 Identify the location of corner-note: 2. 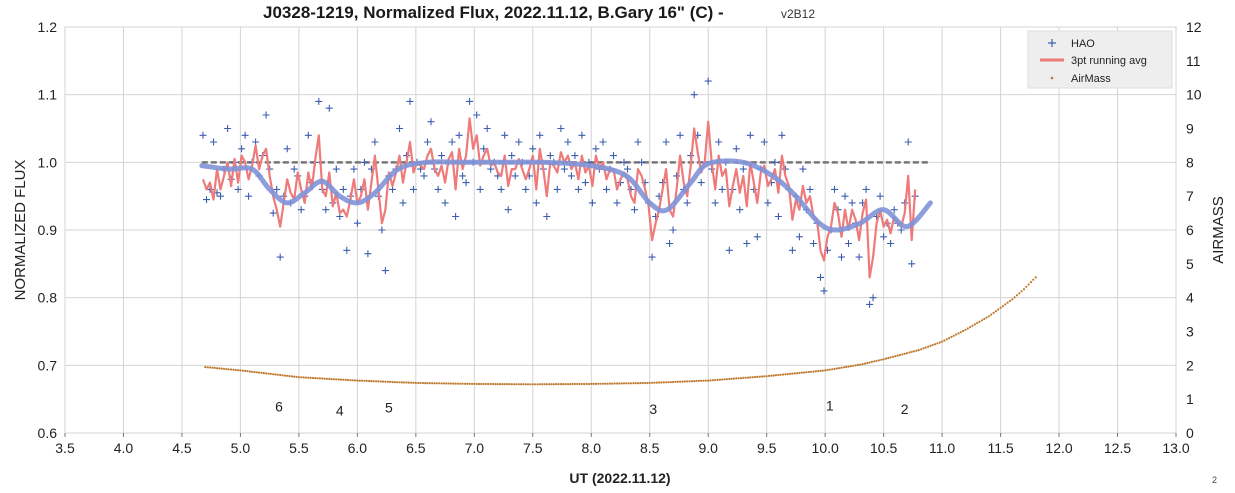
(1214, 480).